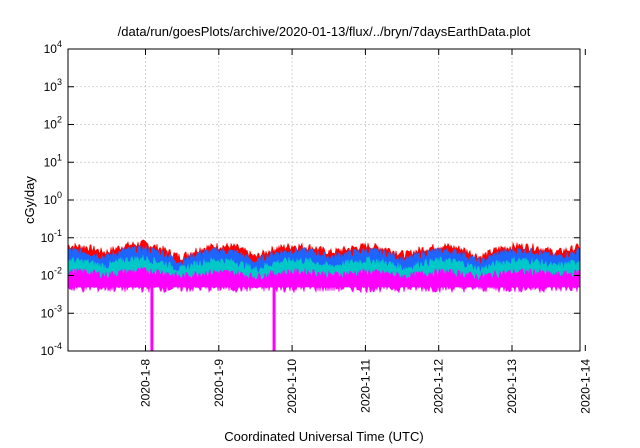 This screenshot has width=640, height=448. What do you see at coordinates (146, 383) in the screenshot?
I see `x-tick-label: 2020-1-8` at bounding box center [146, 383].